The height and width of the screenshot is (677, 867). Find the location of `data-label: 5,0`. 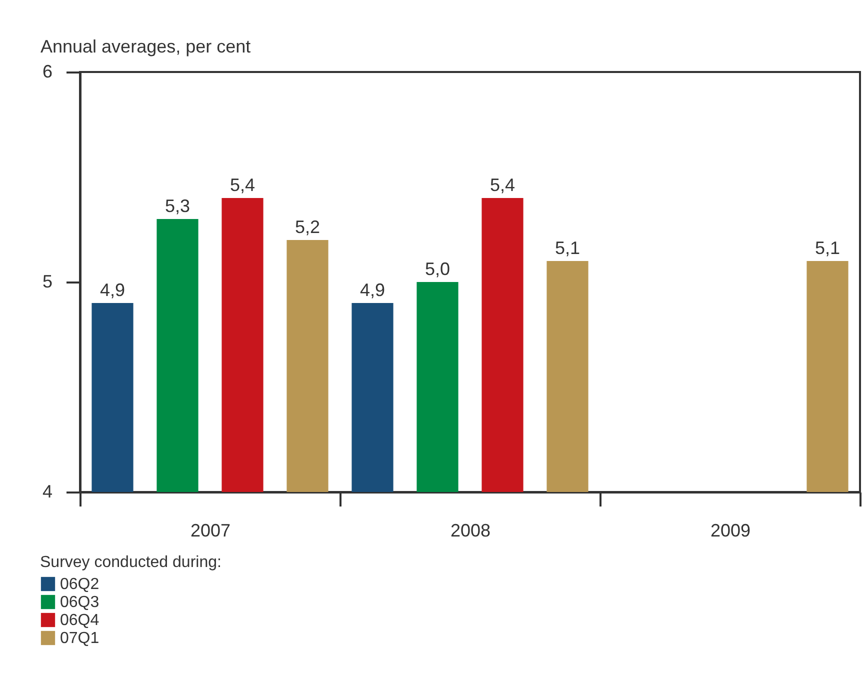

data-label: 5,0 is located at coordinates (437, 269).